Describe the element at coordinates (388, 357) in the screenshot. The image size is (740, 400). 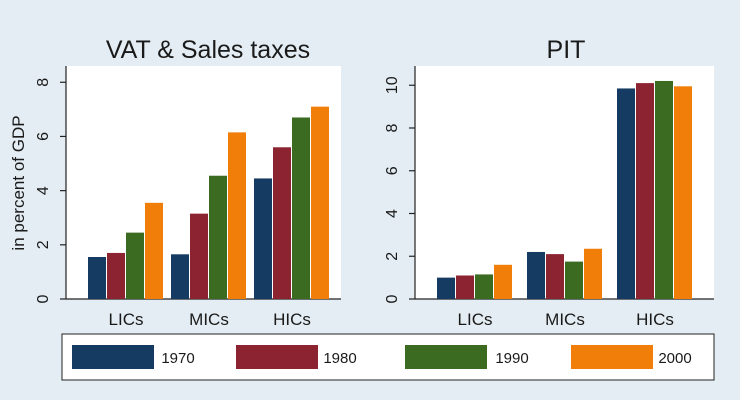
I see `legend: 1970 1980 1990 2000` at that location.